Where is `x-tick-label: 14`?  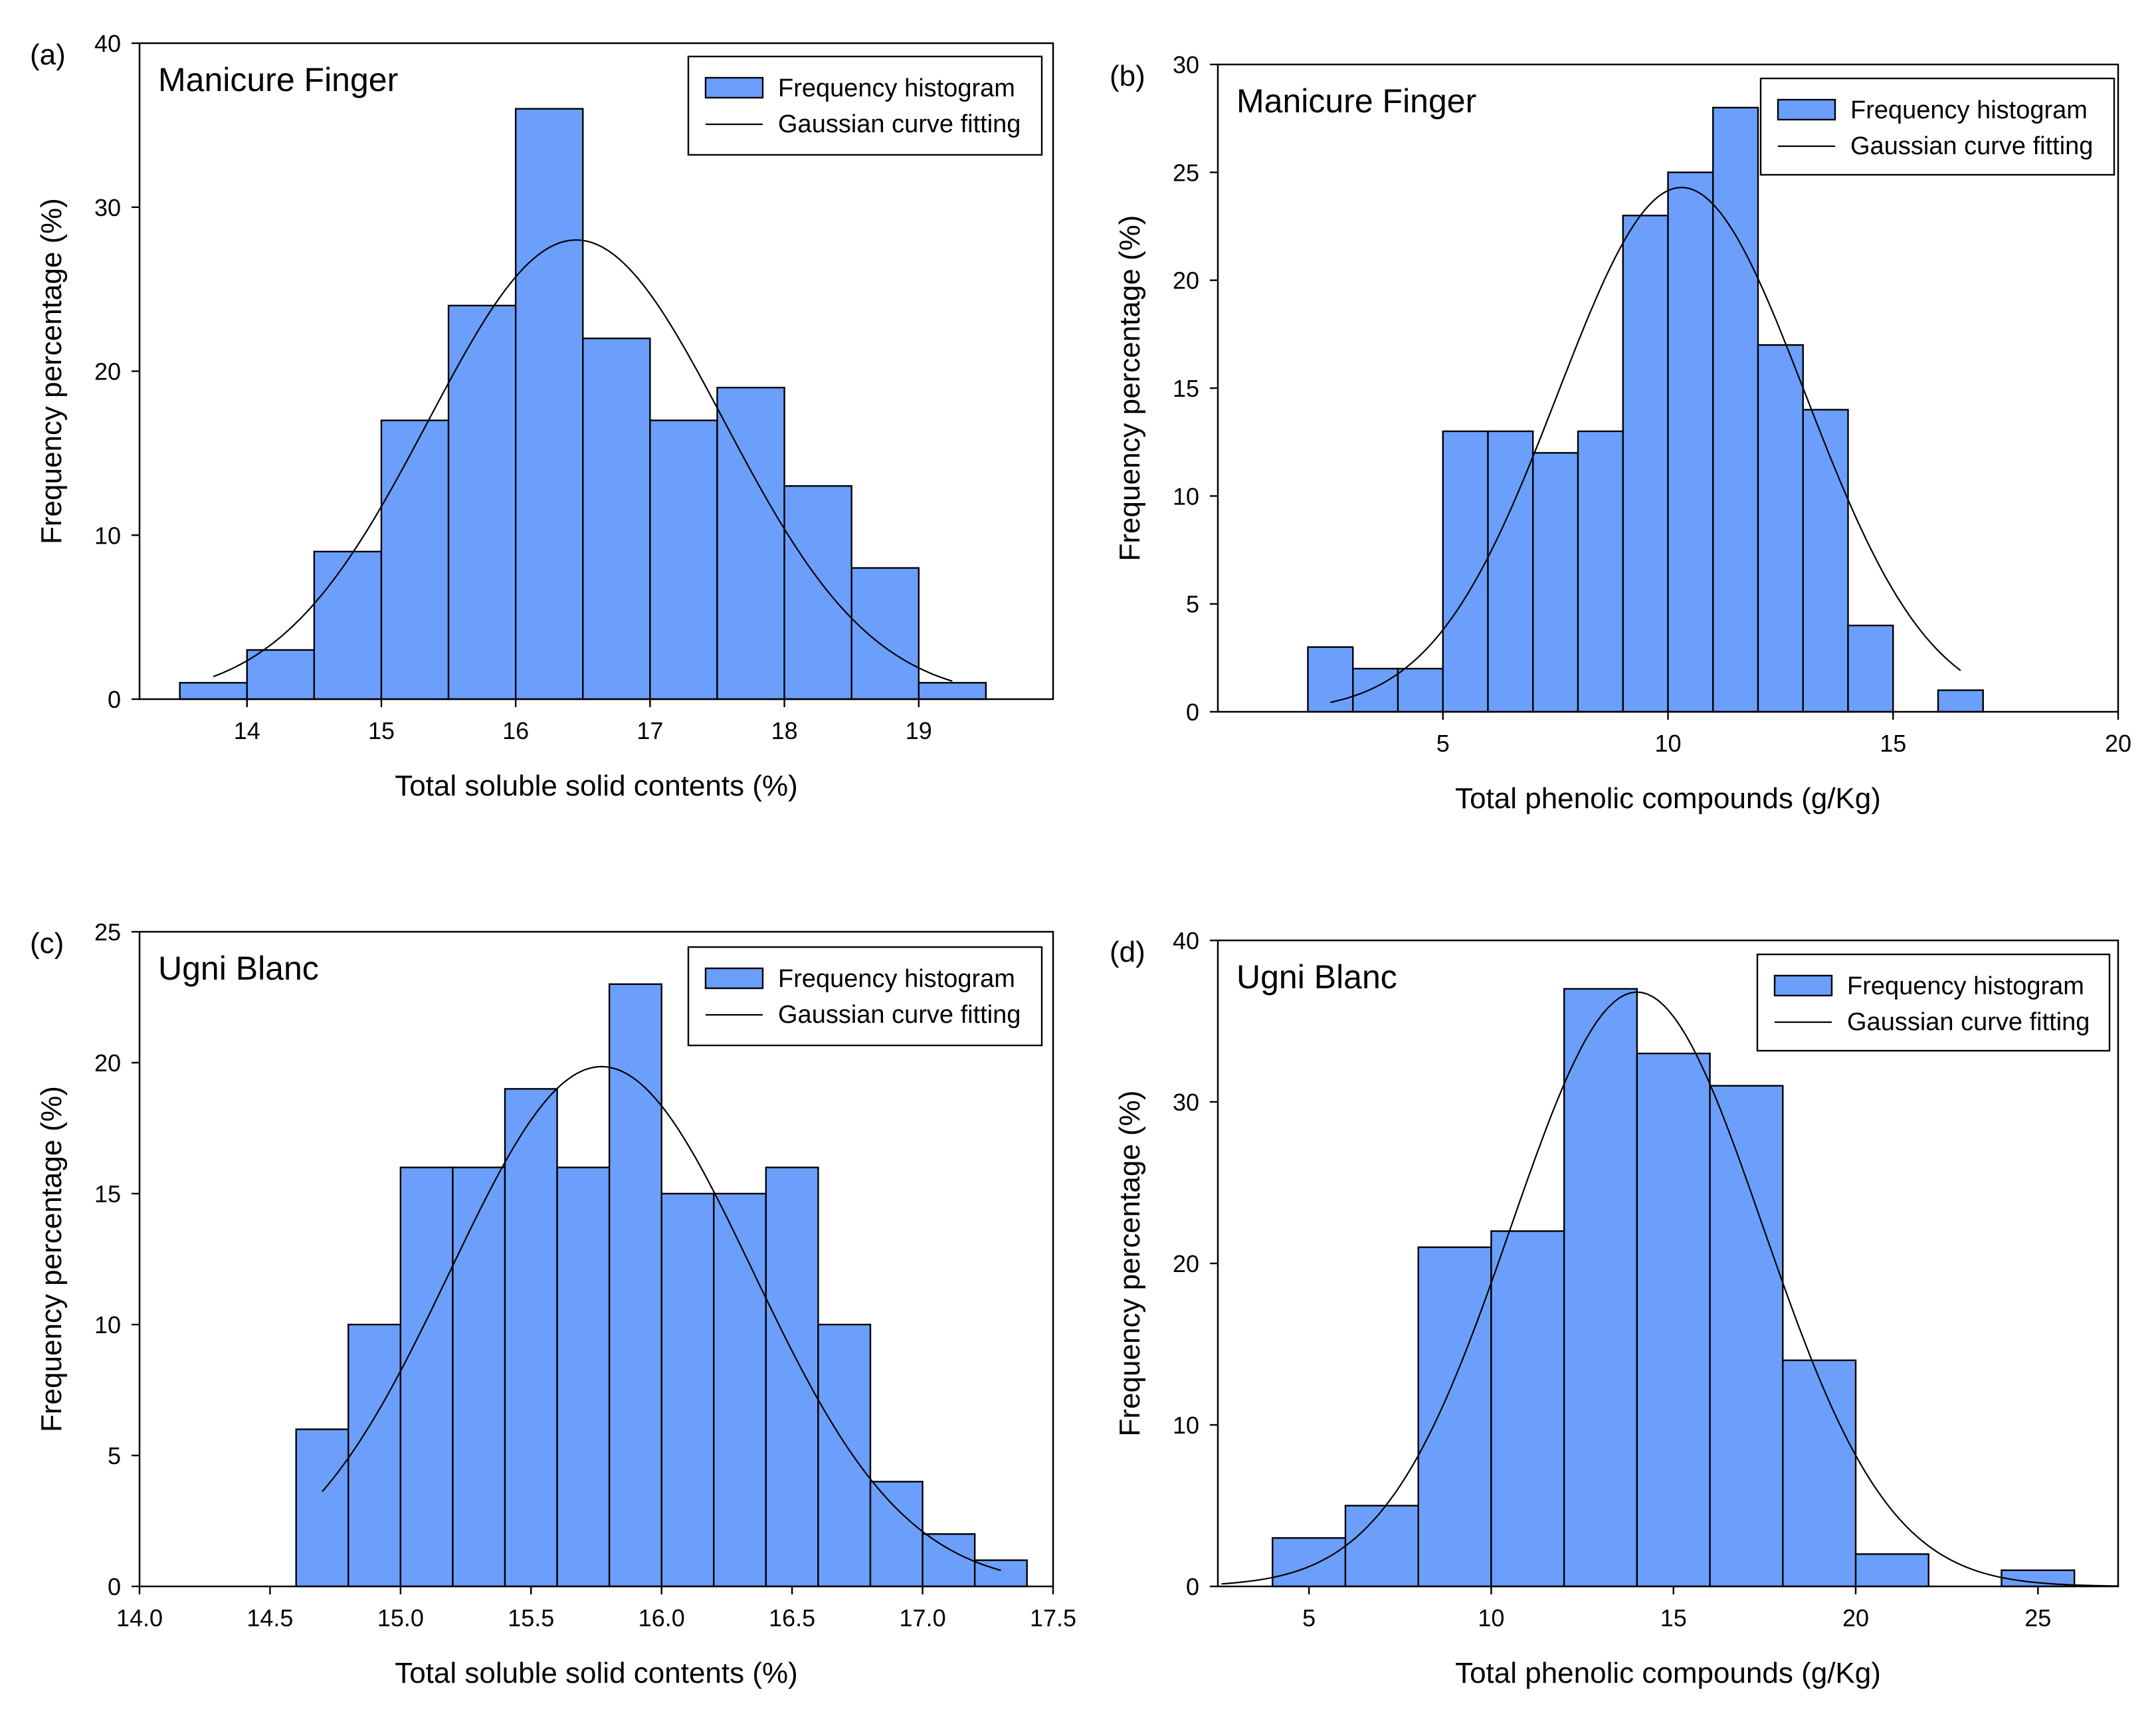 x-tick-label: 14 is located at coordinates (247, 730).